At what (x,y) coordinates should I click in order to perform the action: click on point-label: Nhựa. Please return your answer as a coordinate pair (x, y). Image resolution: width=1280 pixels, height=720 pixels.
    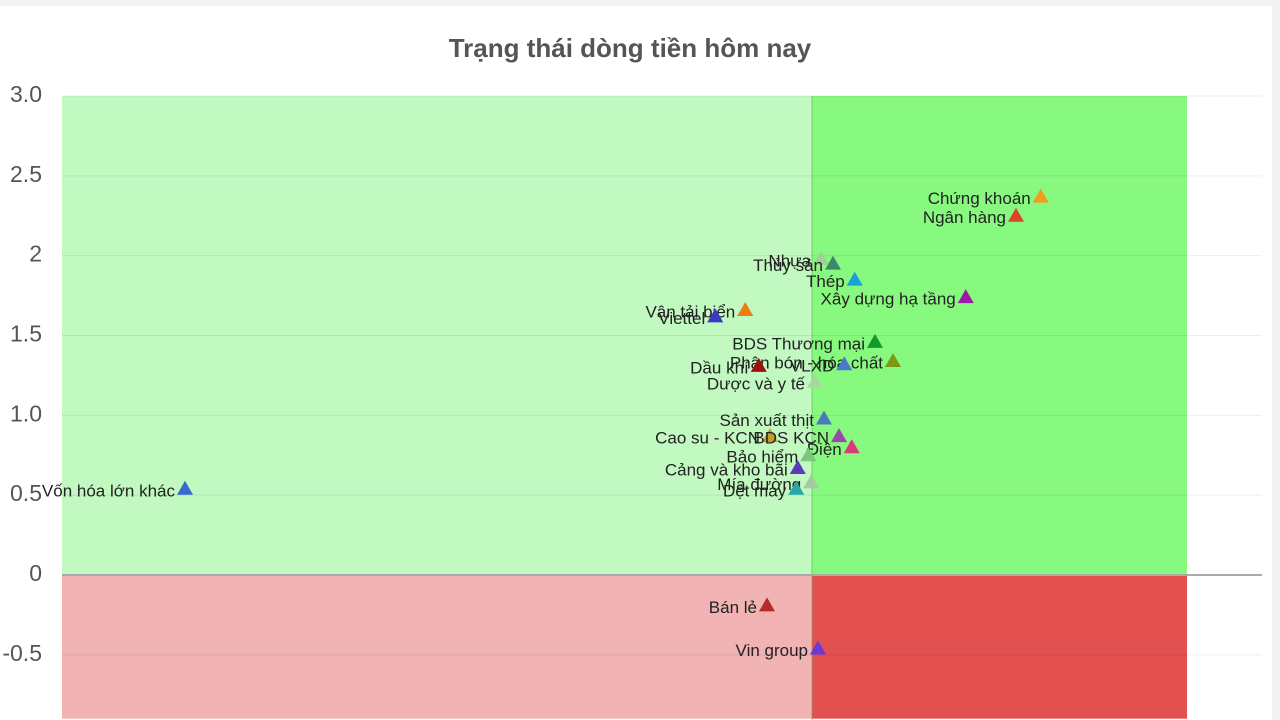
    Looking at the image, I should click on (789, 260).